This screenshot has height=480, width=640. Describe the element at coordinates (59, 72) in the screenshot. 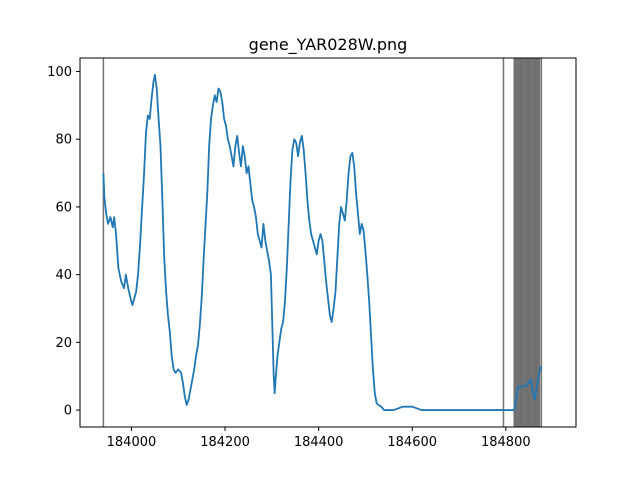

I see `y-tick-label-5: 100` at that location.